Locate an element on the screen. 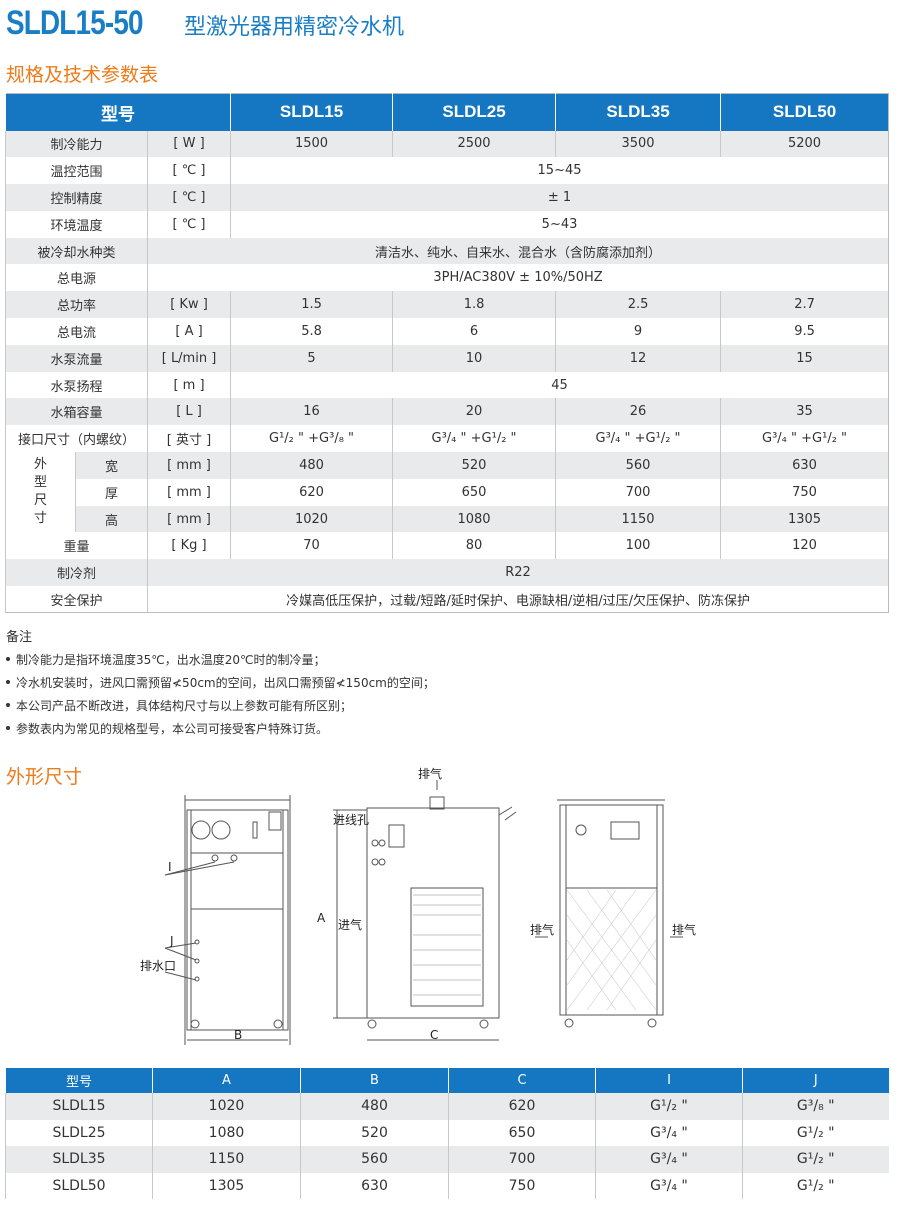  header-model: SLDL25 is located at coordinates (474, 112).